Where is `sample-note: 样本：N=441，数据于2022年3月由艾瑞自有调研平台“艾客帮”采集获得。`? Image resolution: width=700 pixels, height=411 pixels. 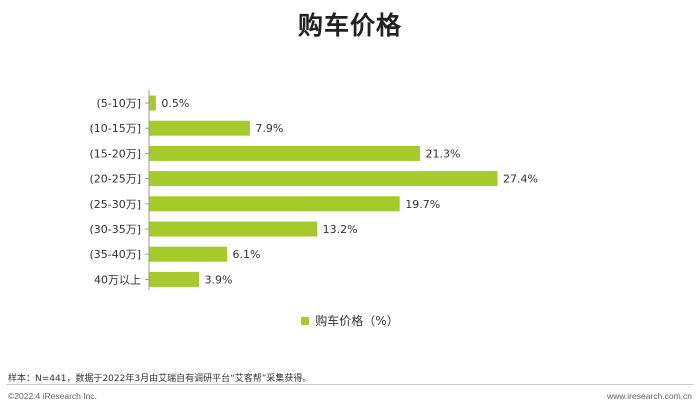 sample-note: 样本：N=441，数据于2022年3月由艾瑞自有调研平台“艾客帮”采集获得。 is located at coordinates (160, 379).